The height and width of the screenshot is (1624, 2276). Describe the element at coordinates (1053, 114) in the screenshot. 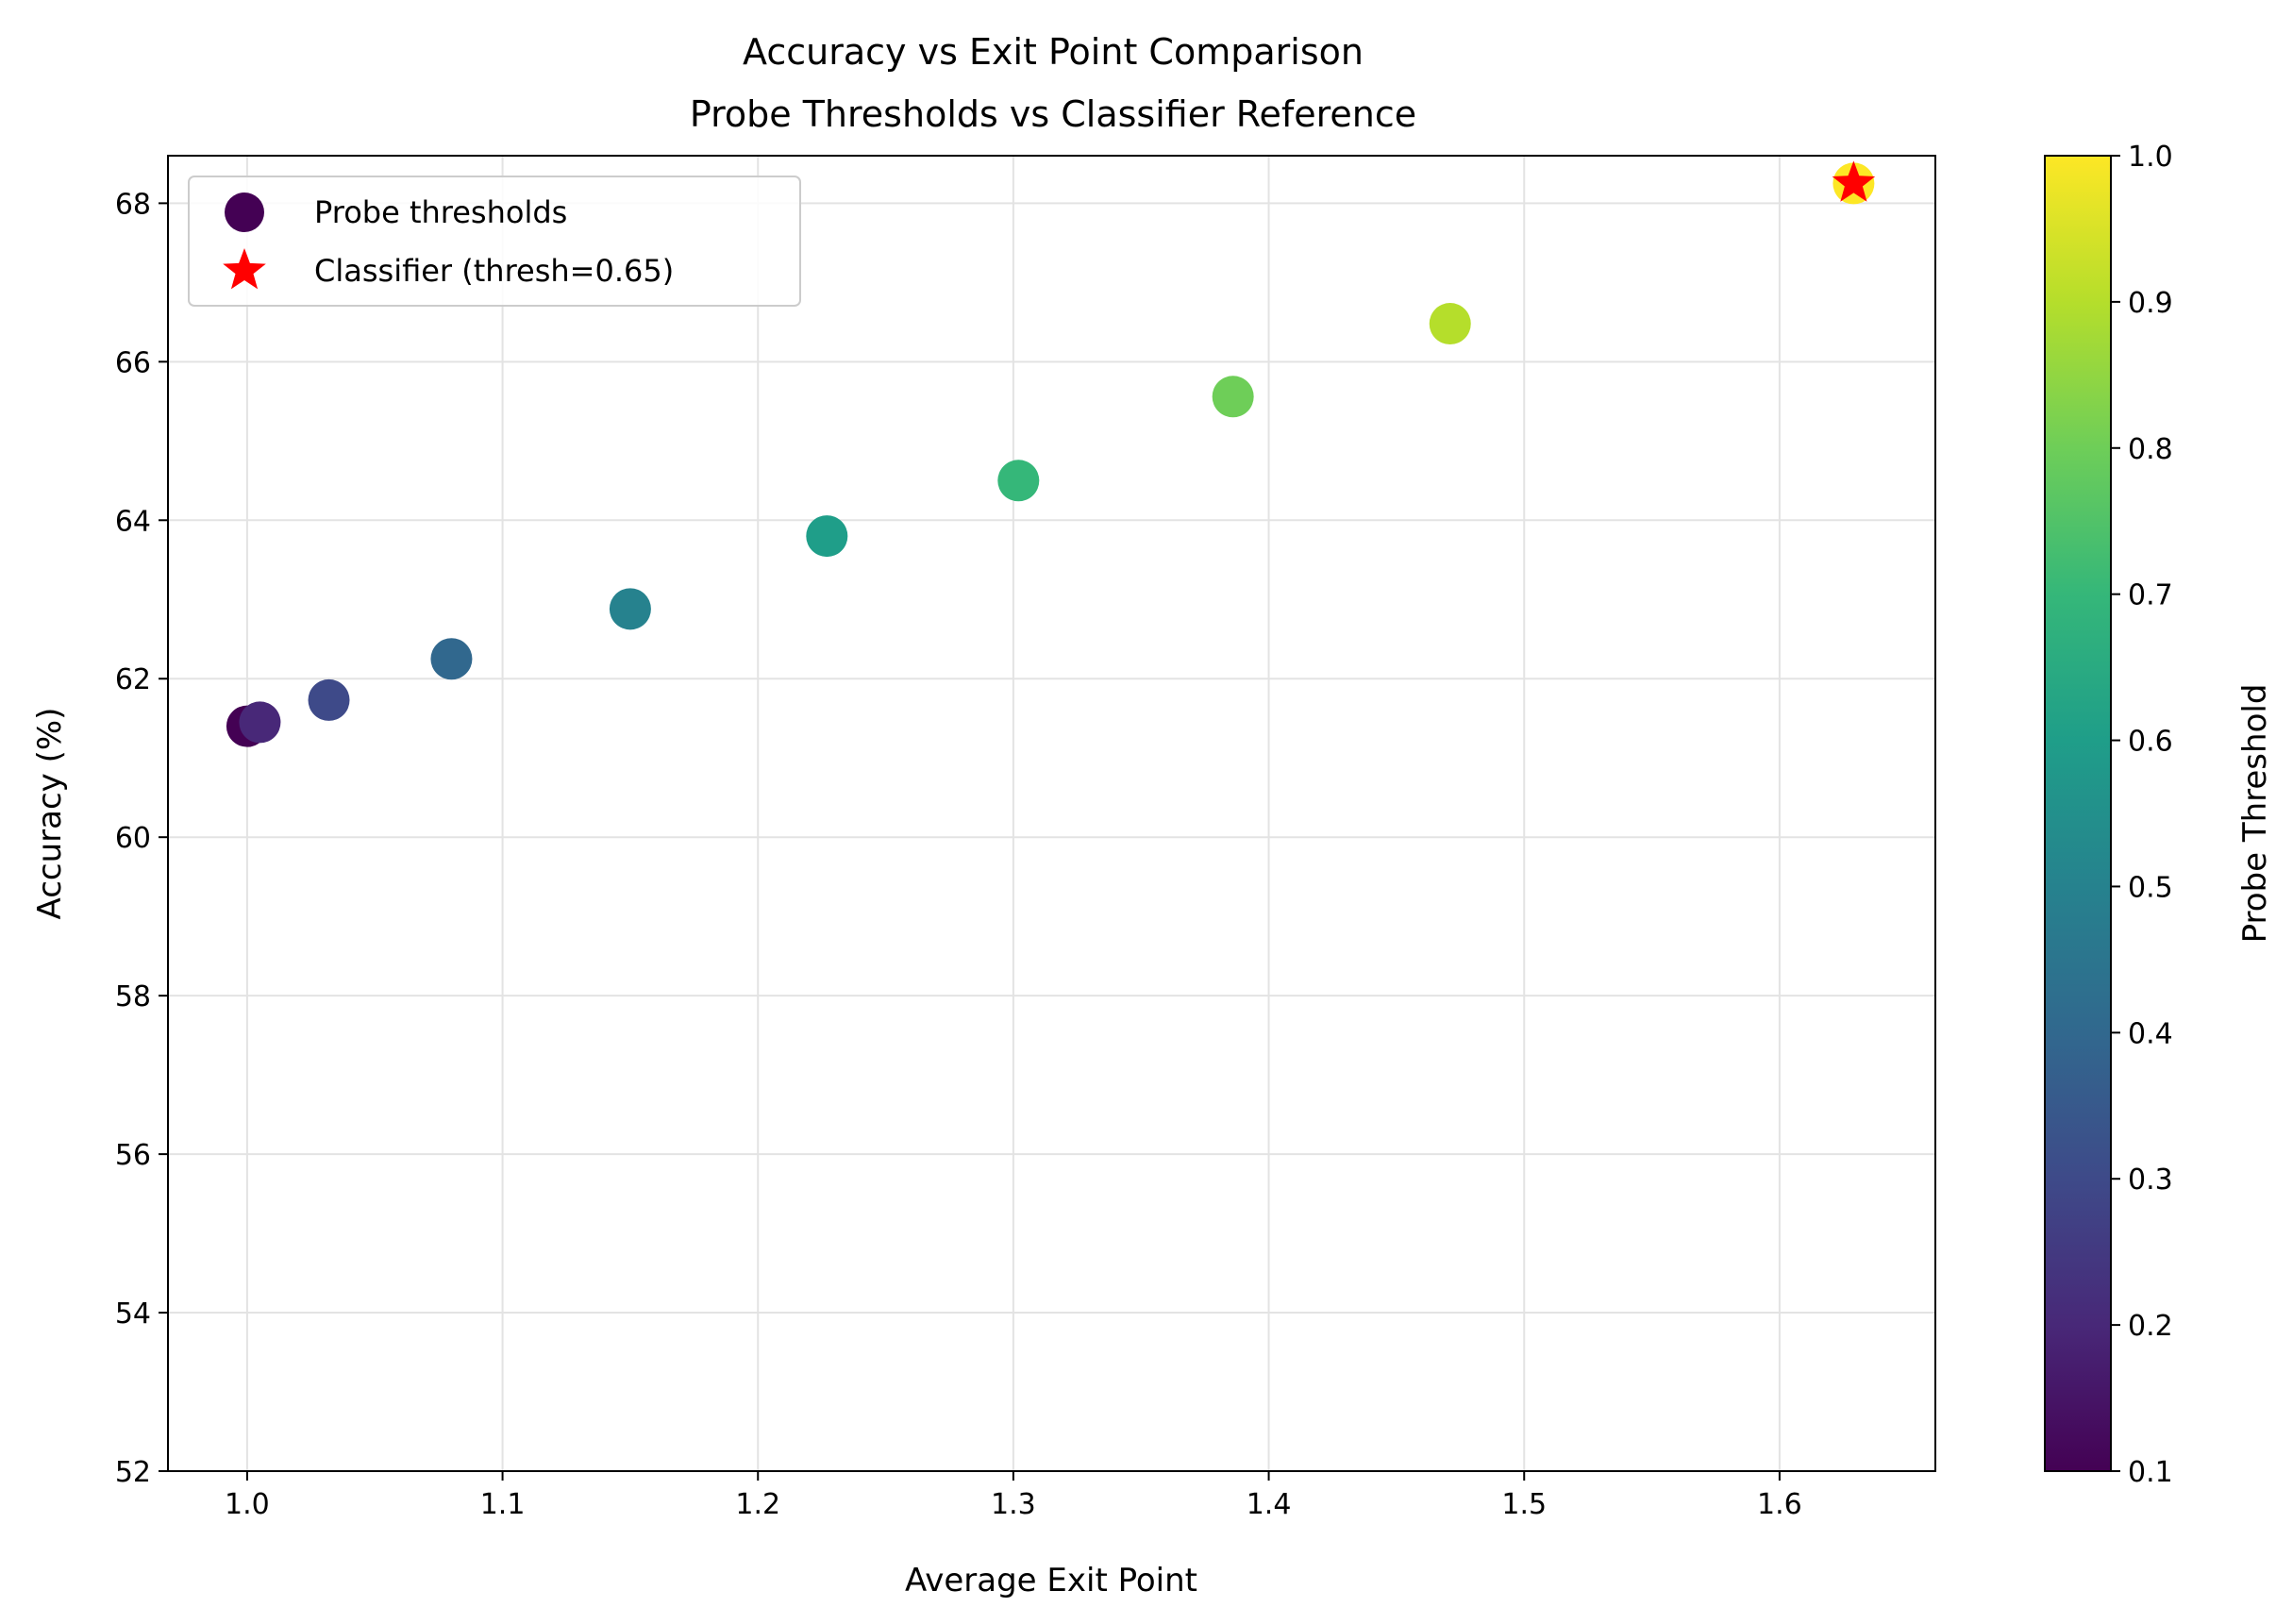

I see `chart-subtitle: Probe Thresholds vs Classifier Reference` at that location.